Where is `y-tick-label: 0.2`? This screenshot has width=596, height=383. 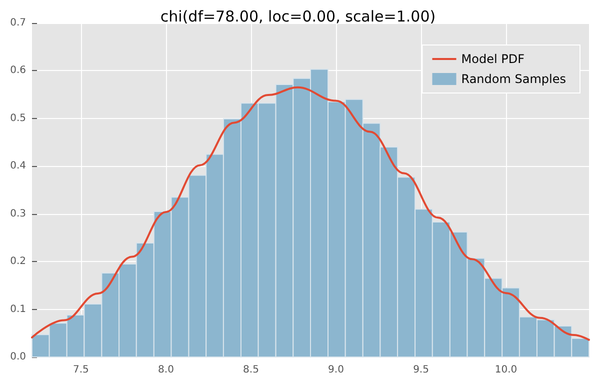
y-tick-label: 0.2 is located at coordinates (18, 262).